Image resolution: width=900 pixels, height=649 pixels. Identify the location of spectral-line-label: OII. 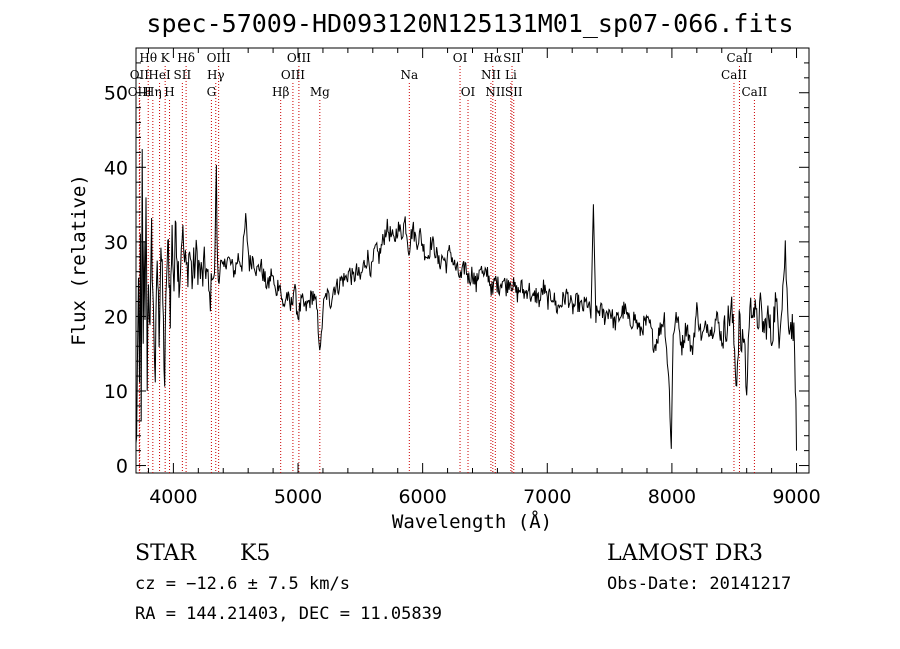
(140, 75).